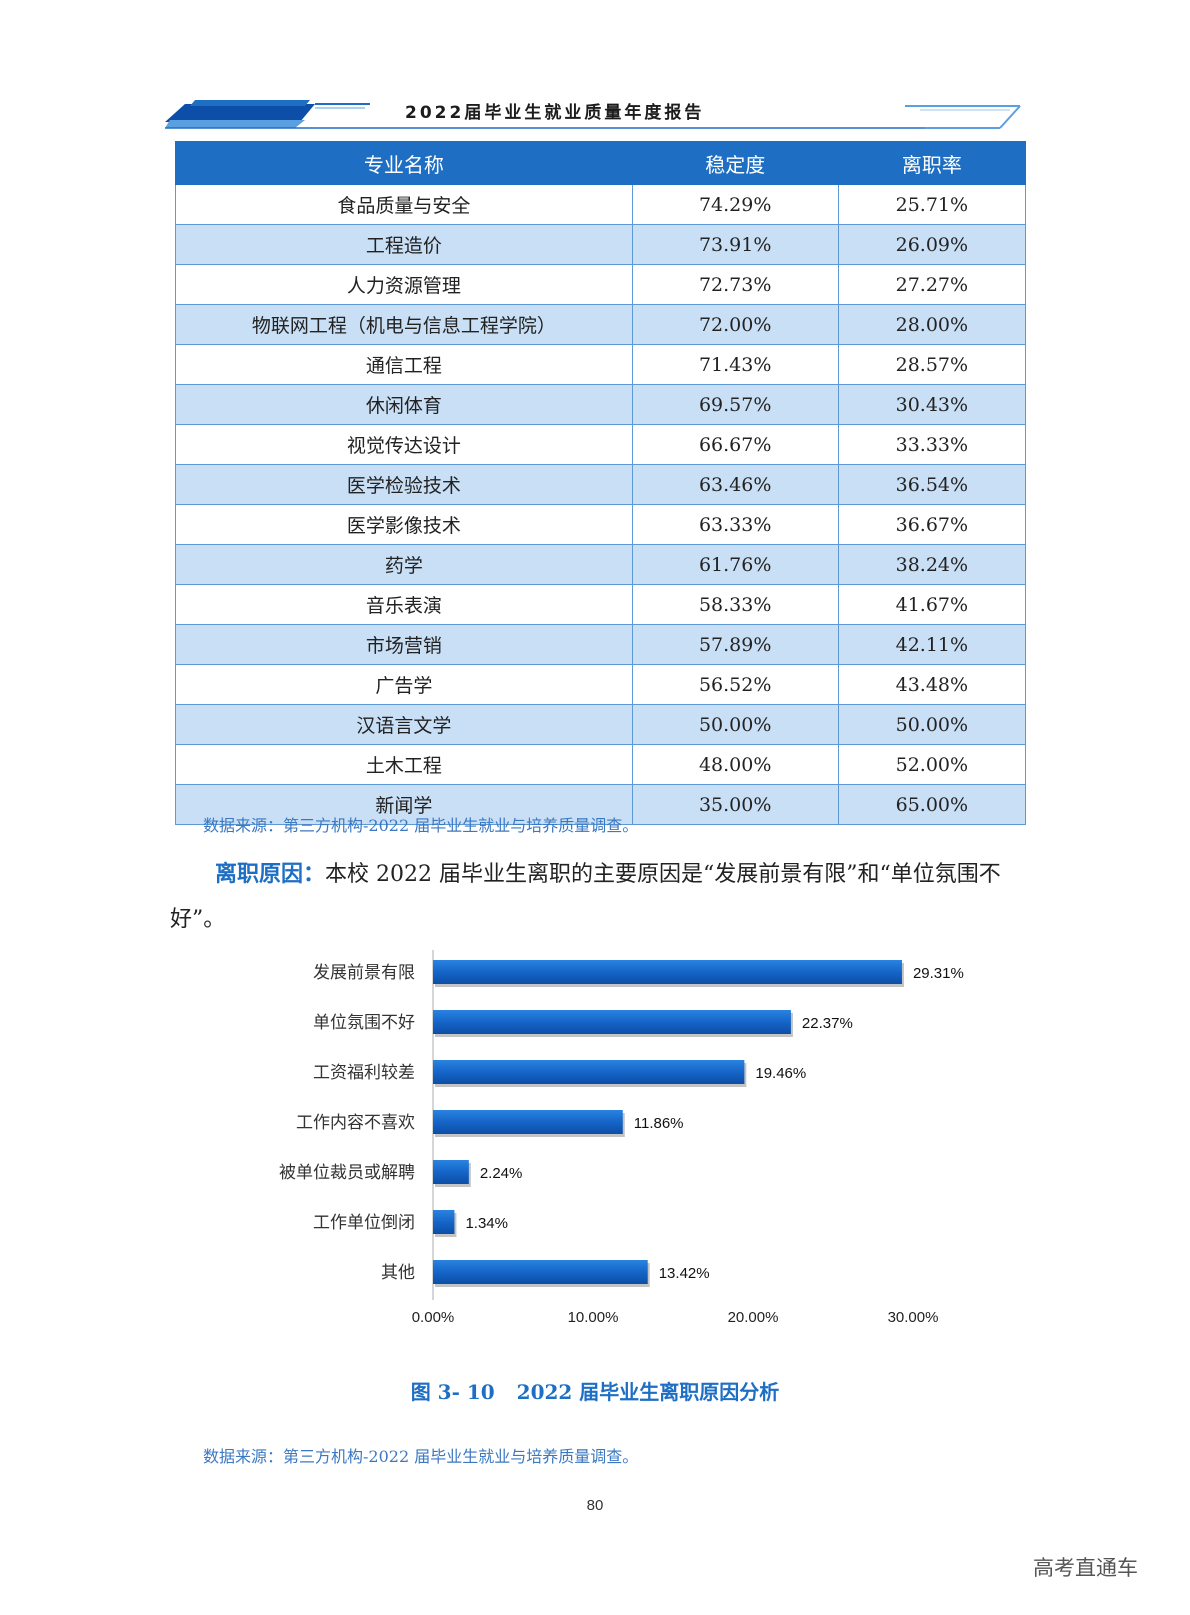  Describe the element at coordinates (932, 204) in the screenshot. I see `cell-turnover: 25.71%` at that location.